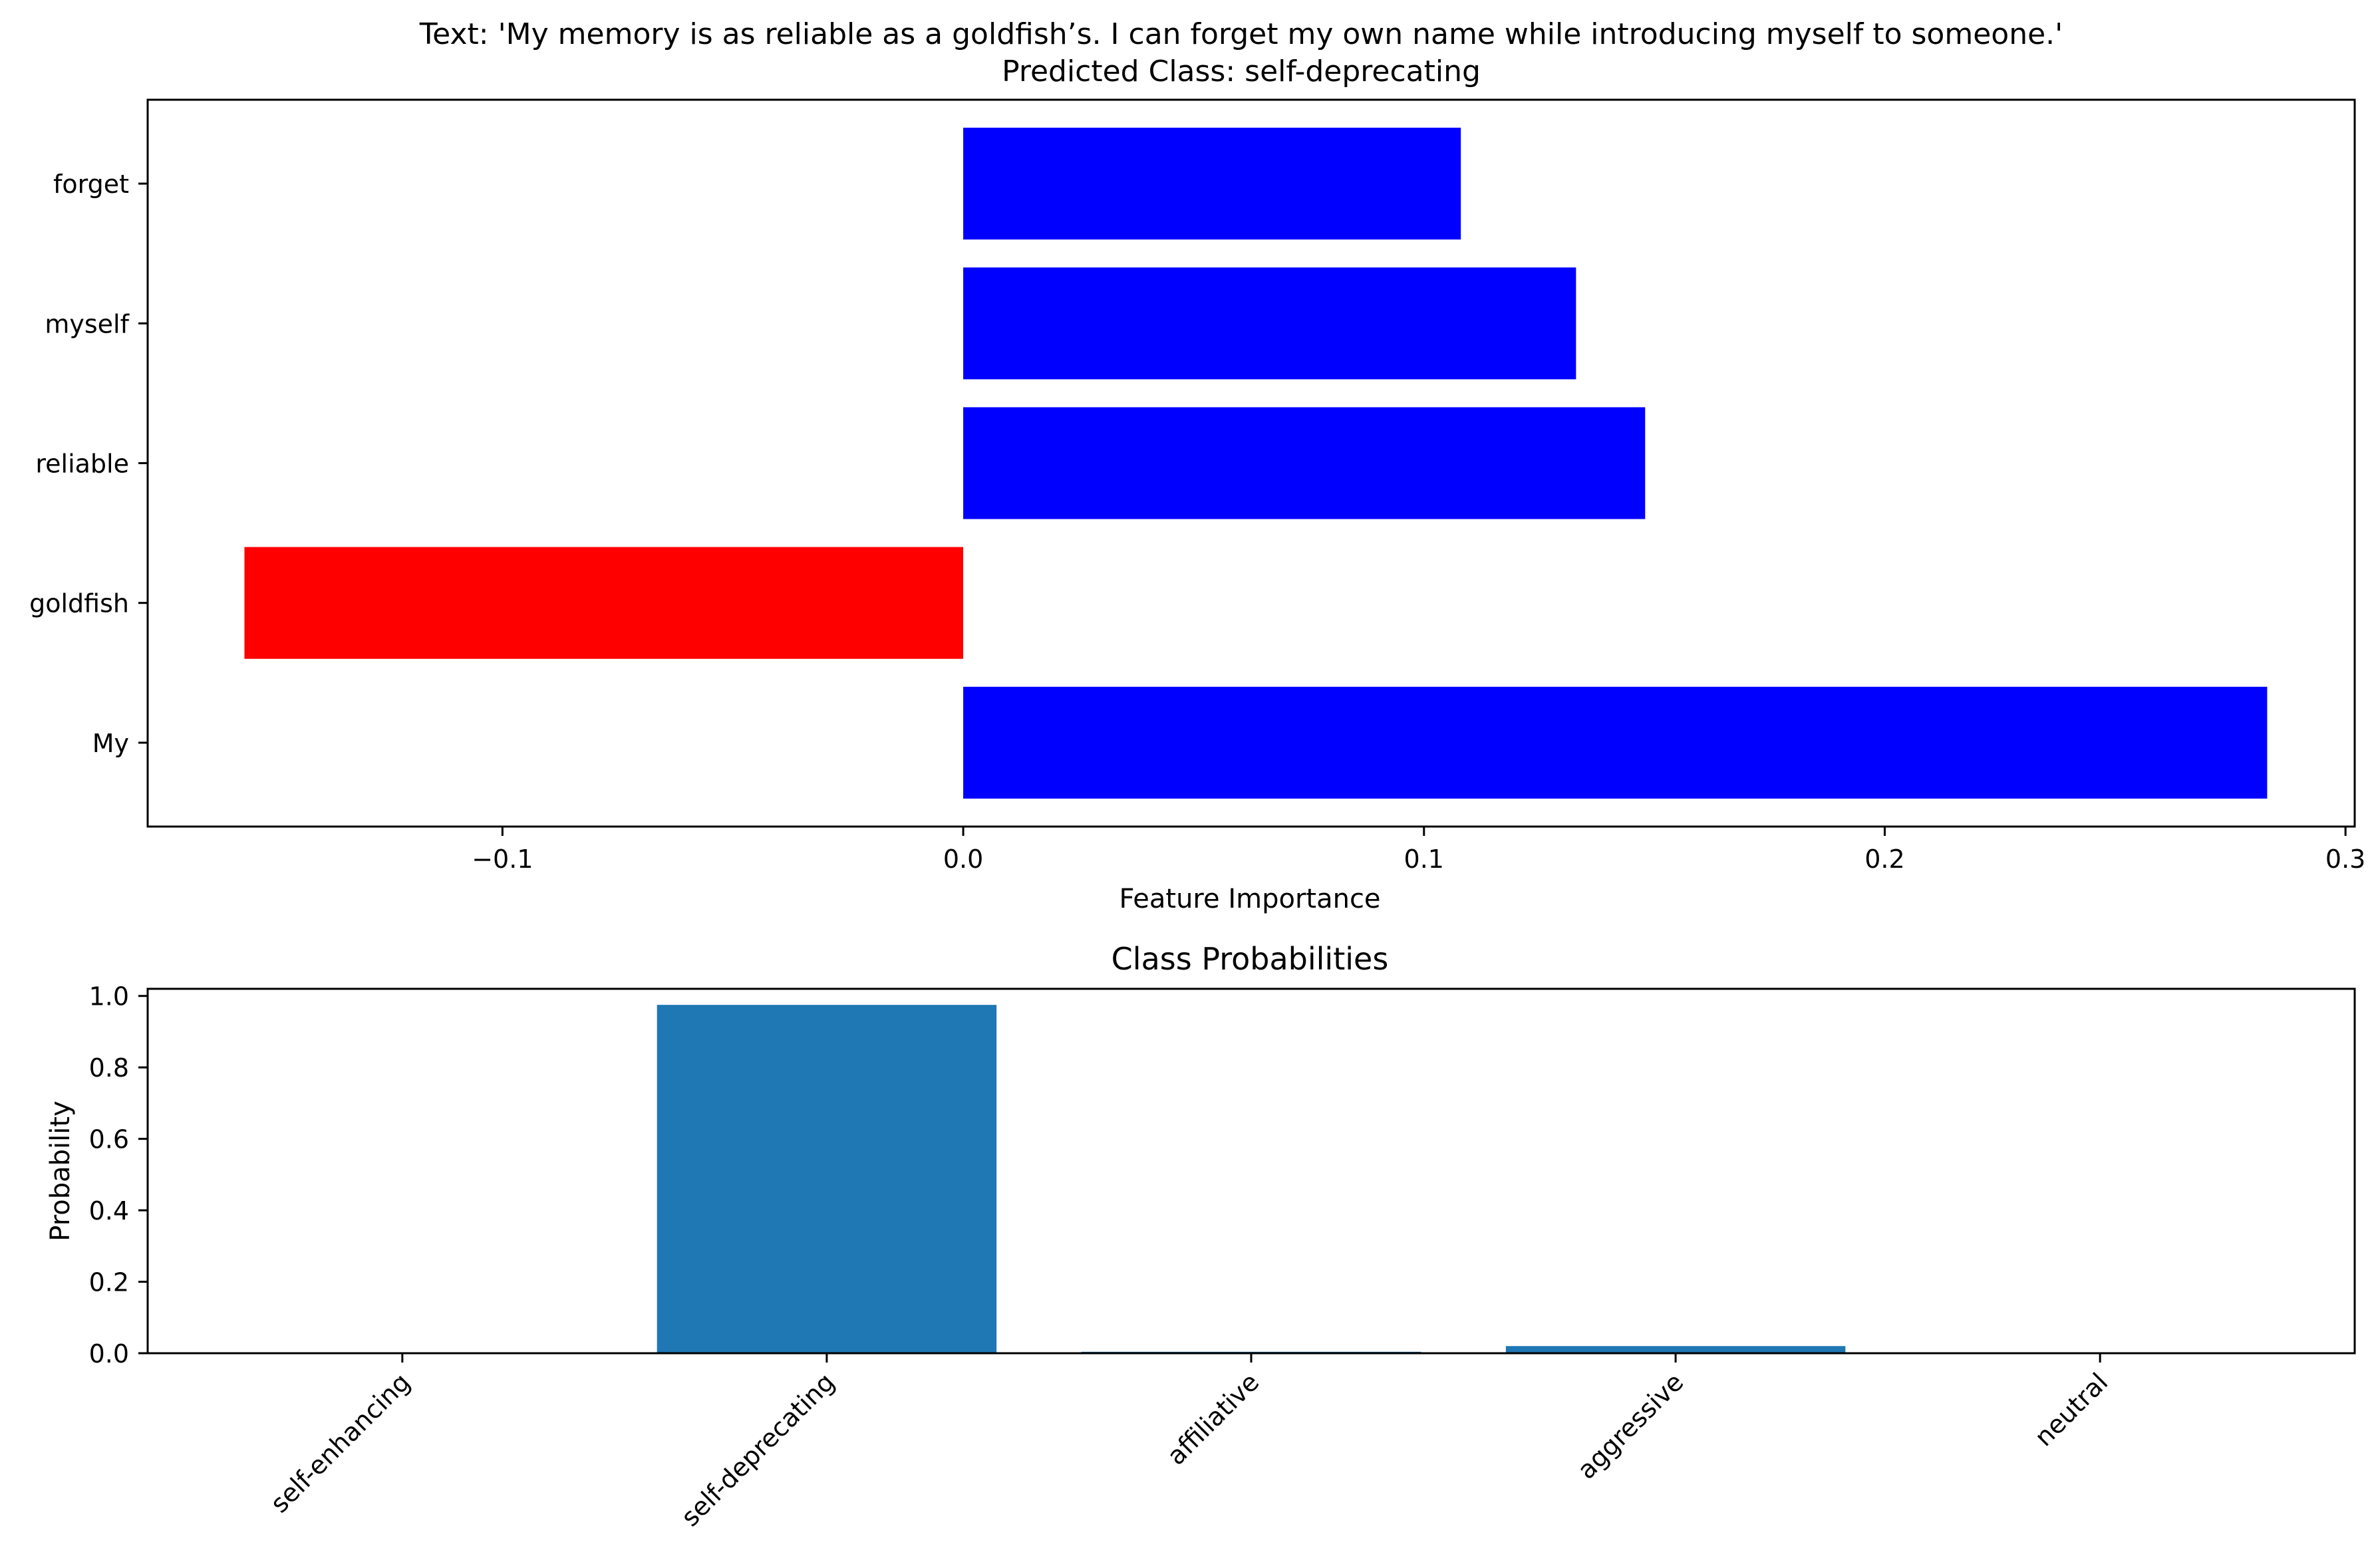 The height and width of the screenshot is (1568, 2372). Describe the element at coordinates (1304, 463) in the screenshot. I see `feature-bar-reliable` at that location.